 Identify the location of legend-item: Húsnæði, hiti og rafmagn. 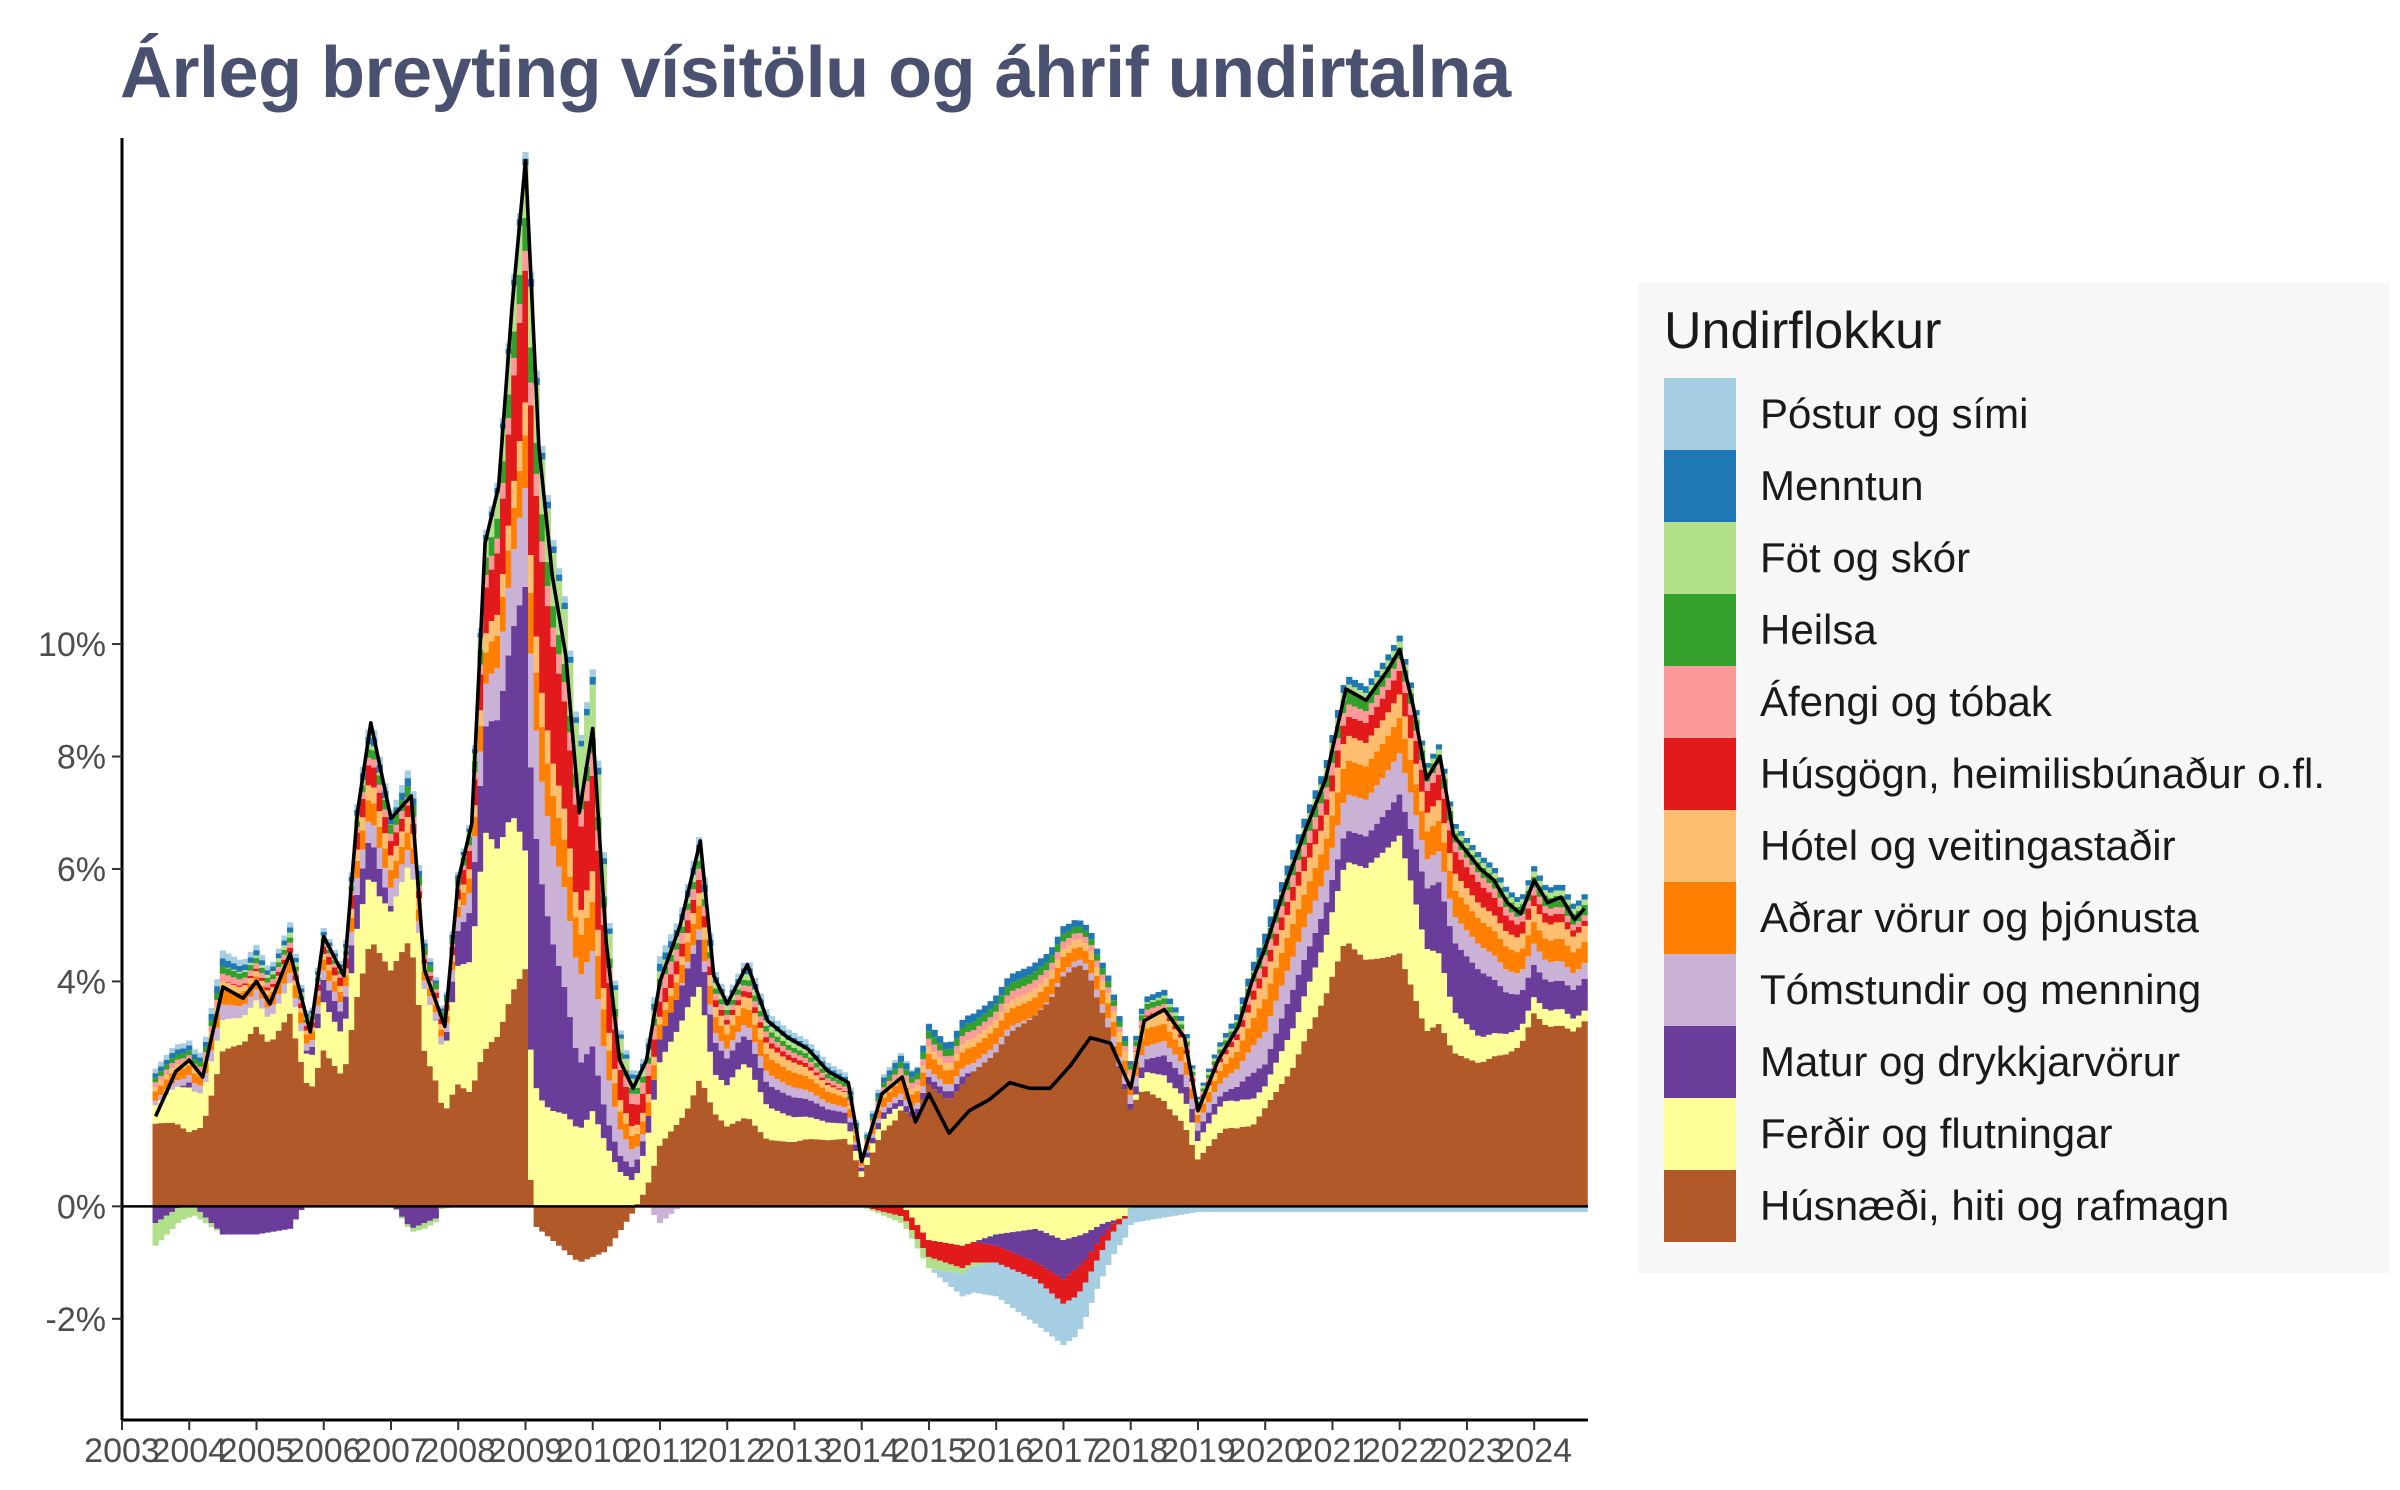
(2024, 1206).